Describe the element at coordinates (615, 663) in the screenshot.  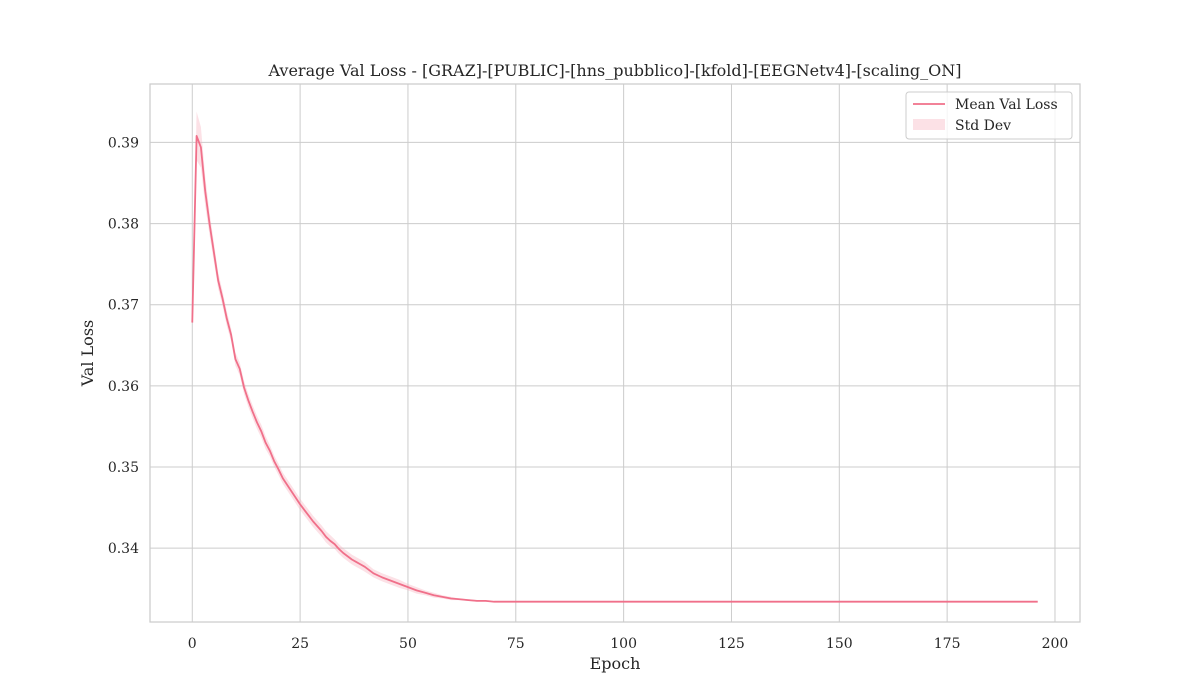
I see `x-axis-label: Epoch` at that location.